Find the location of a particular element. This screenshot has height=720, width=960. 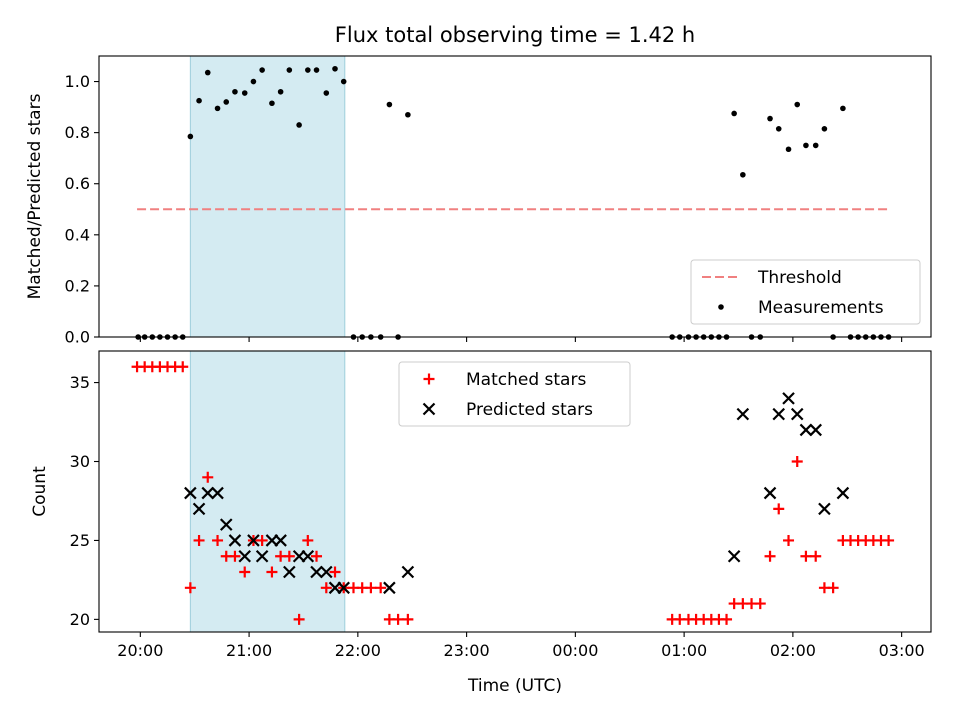

legend-entry-label: Threshold is located at coordinates (799, 278).